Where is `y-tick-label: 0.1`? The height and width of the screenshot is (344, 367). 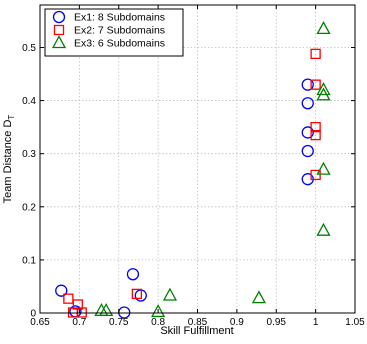 y-tick-label: 0.1 is located at coordinates (29, 260).